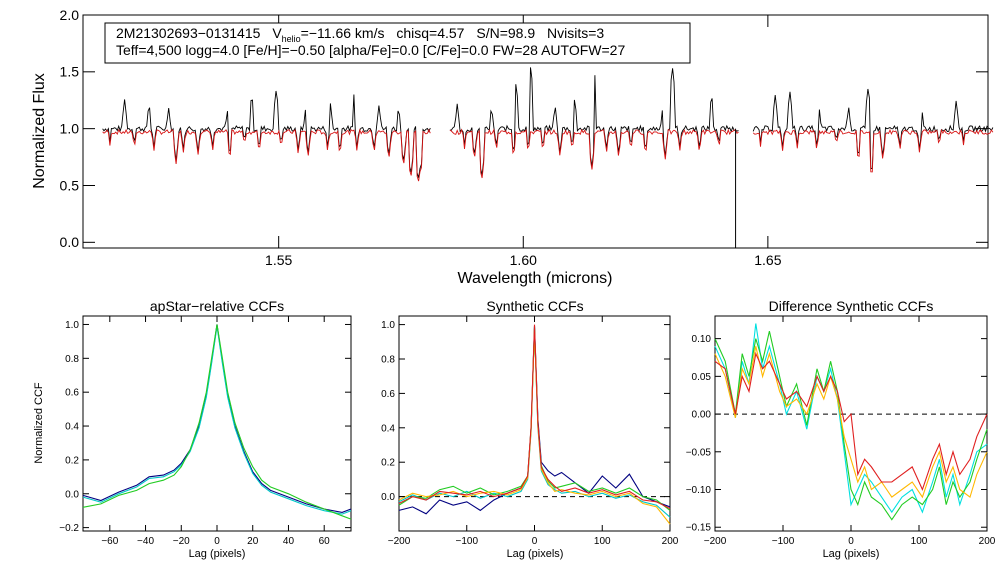 The width and height of the screenshot is (1008, 576). I want to click on ytick-label-p2-2: 0.4, so click(388, 428).